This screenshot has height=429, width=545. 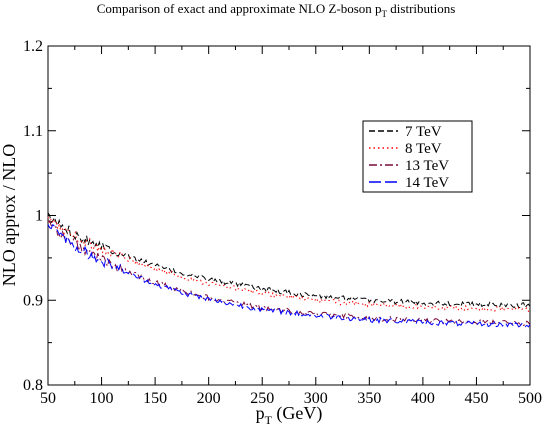 I want to click on x-axis-title-tail: (GeV), so click(x=297, y=413).